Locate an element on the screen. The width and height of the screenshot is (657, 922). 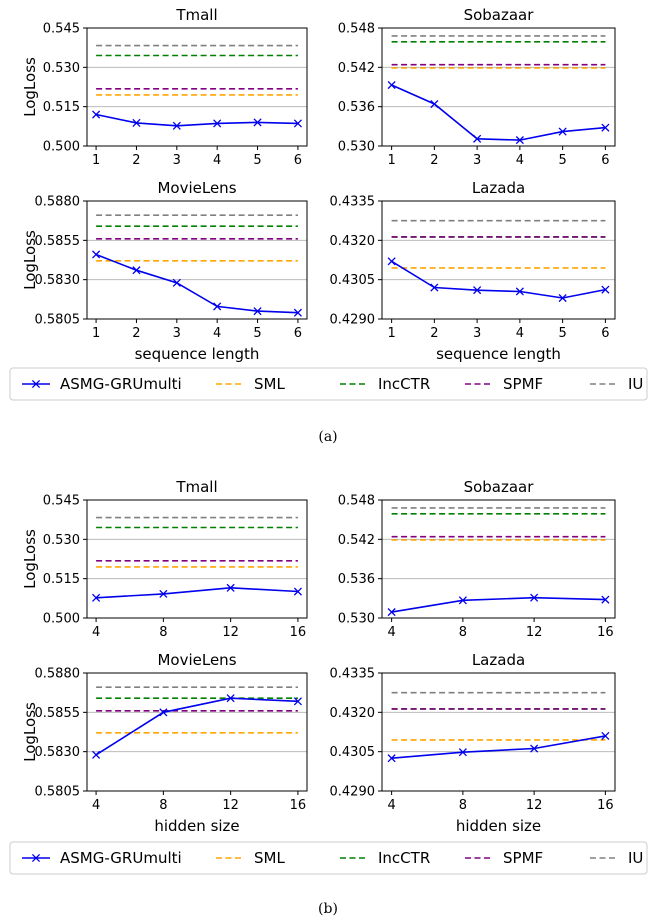
y-tick-label: 0.542 is located at coordinates (356, 540).